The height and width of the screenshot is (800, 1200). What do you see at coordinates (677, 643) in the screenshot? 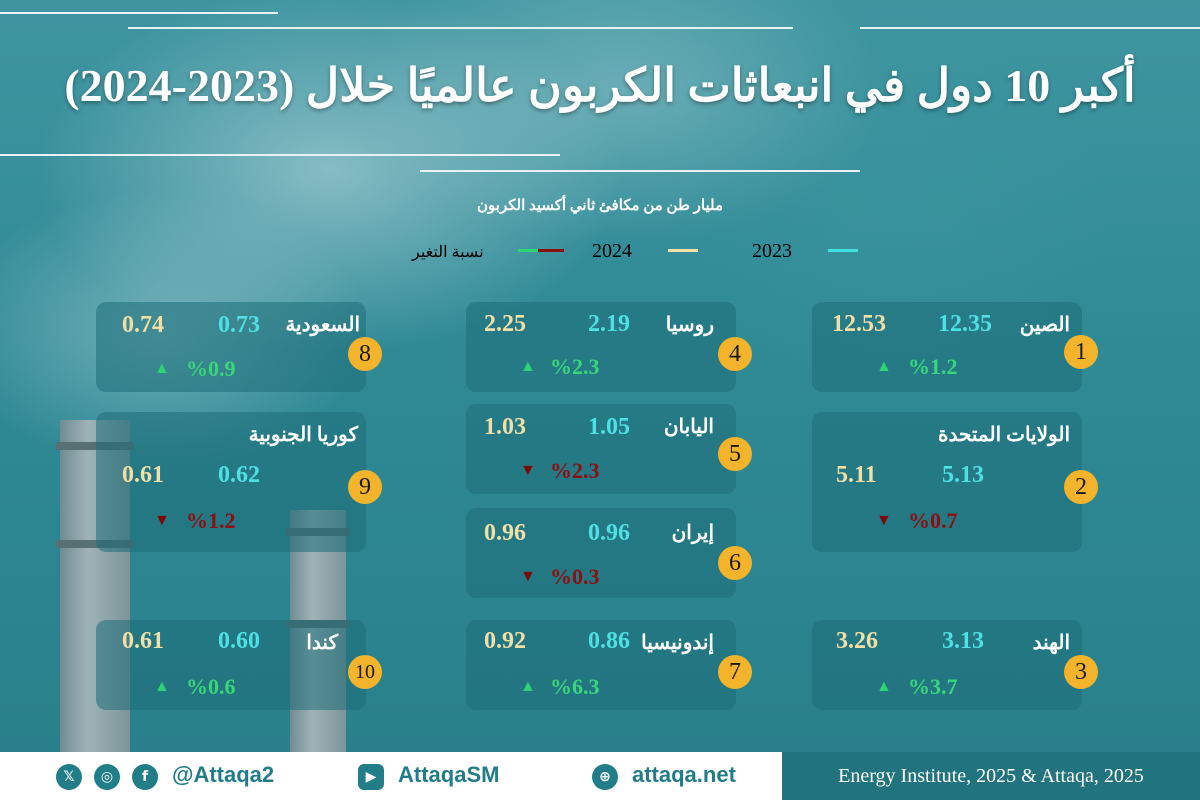
I see `country-name: إندونيسيا` at bounding box center [677, 643].